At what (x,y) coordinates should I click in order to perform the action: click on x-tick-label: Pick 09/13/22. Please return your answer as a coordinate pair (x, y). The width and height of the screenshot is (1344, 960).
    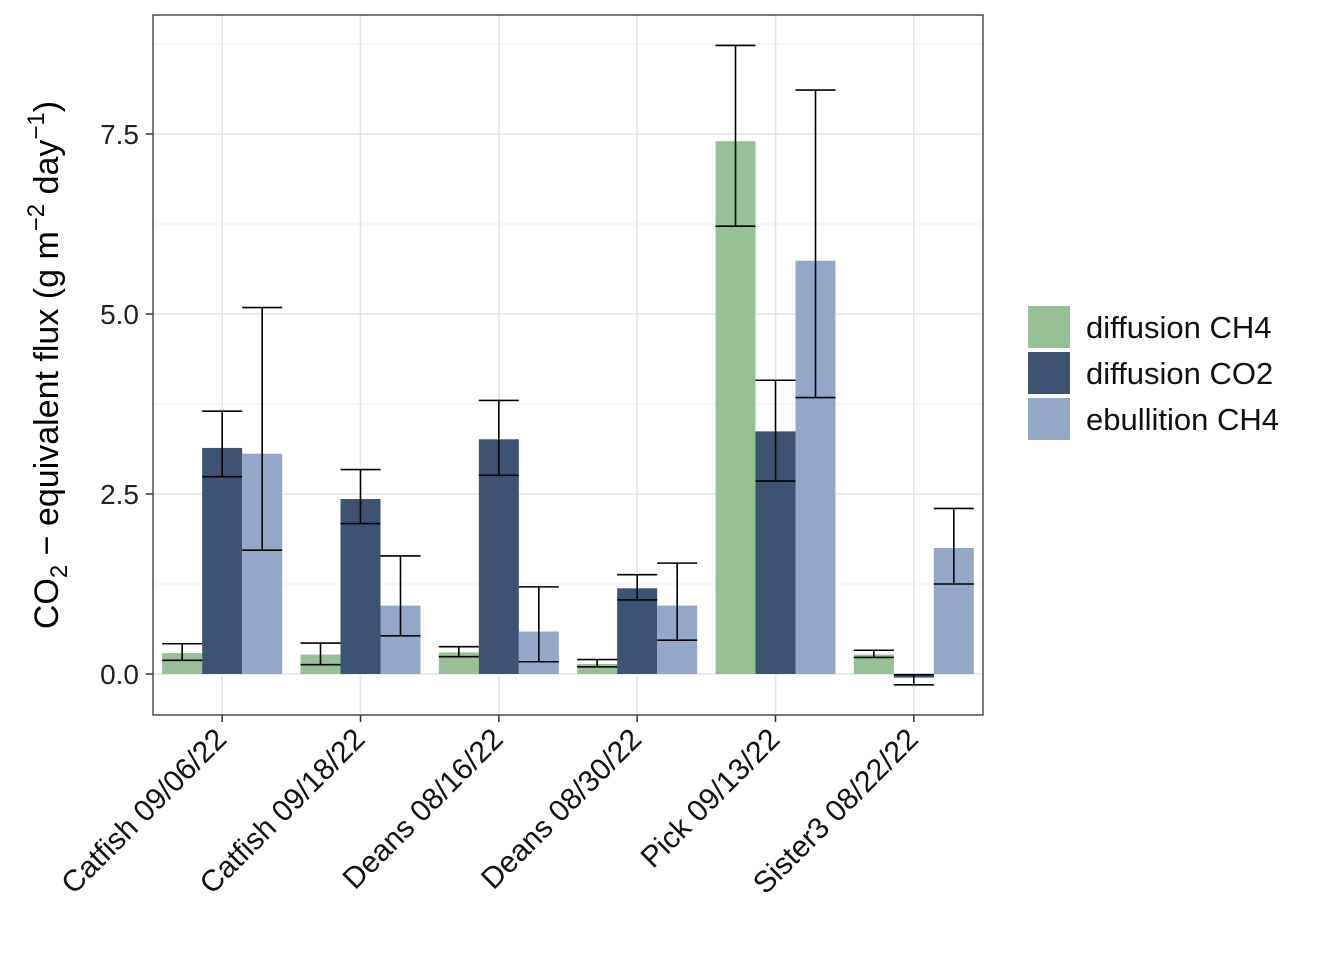
    Looking at the image, I should click on (711, 799).